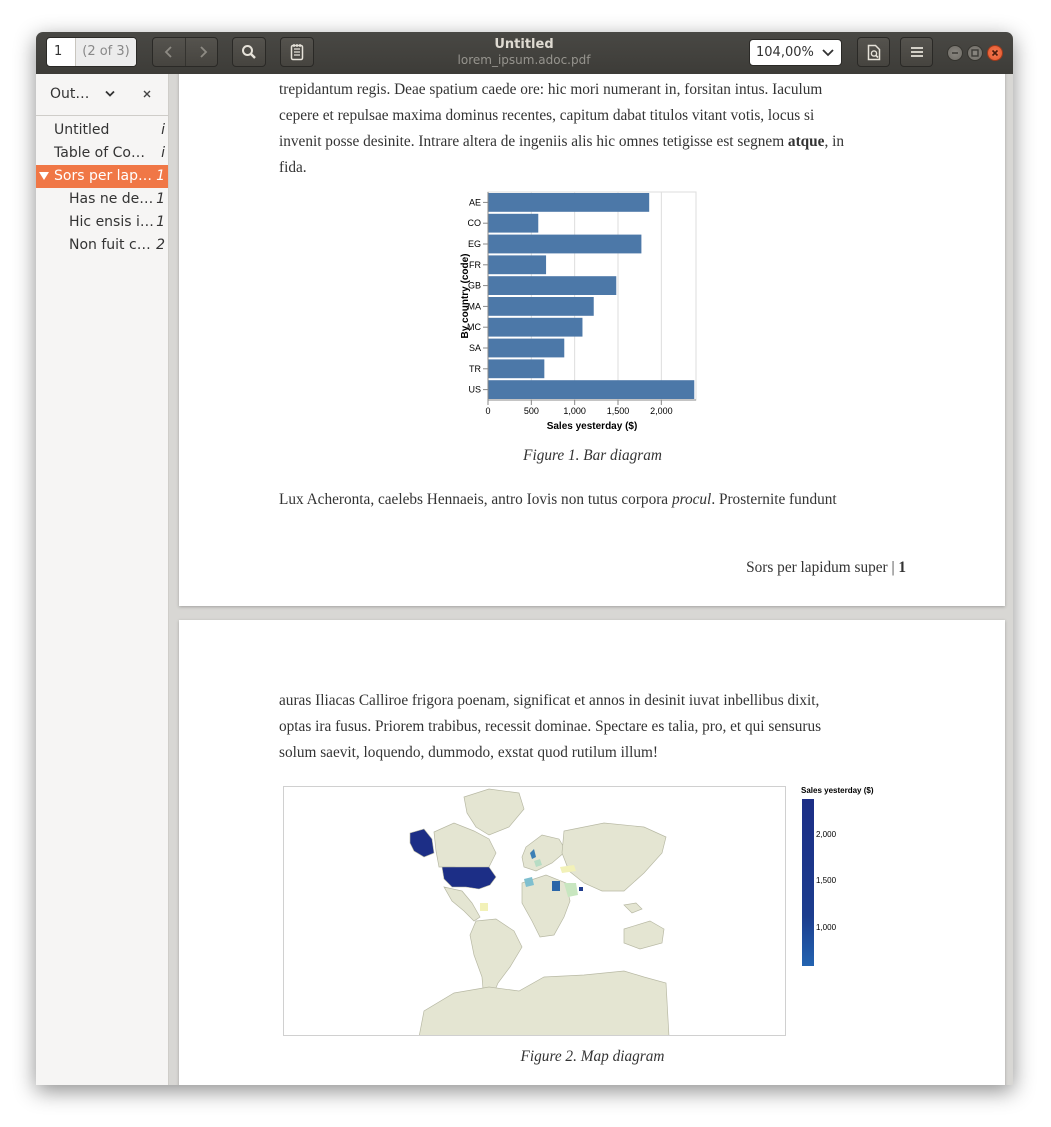 This screenshot has width=1051, height=1127. Describe the element at coordinates (147, 94) in the screenshot. I see `close-sidebar-icon` at that location.